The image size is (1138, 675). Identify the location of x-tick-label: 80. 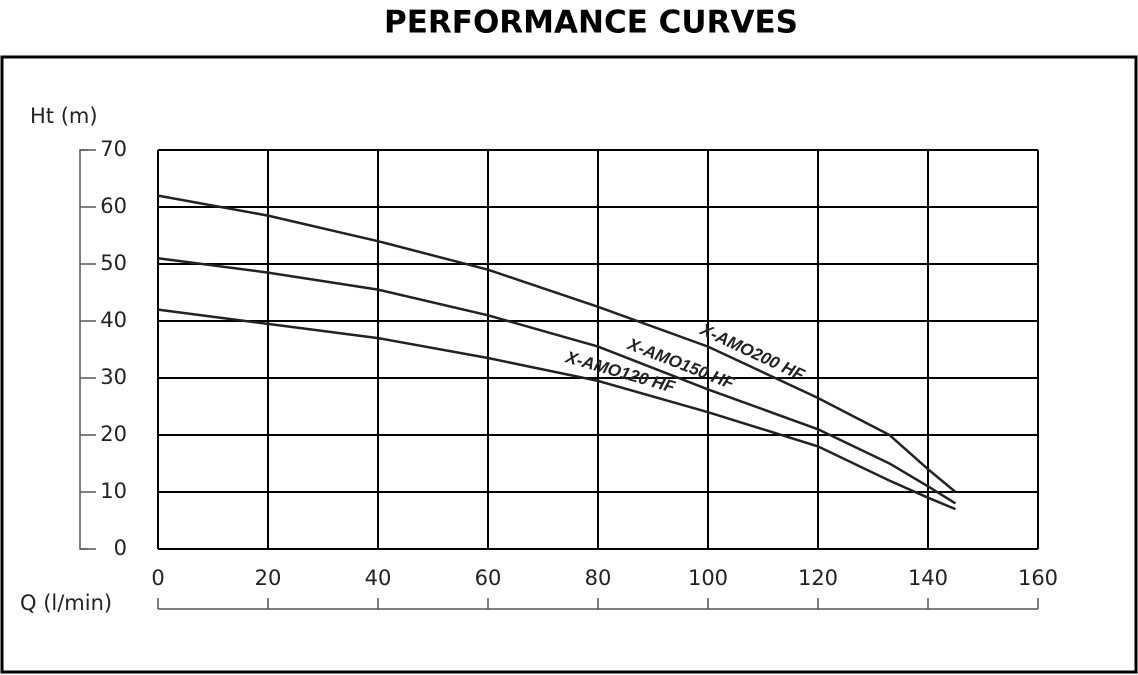
(598, 578).